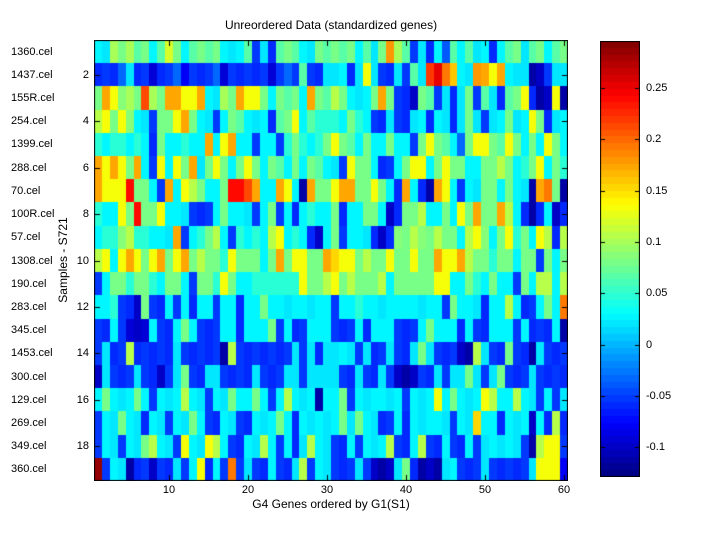 Image resolution: width=720 pixels, height=540 pixels. What do you see at coordinates (331, 504) in the screenshot?
I see `x-axis-label: G4 Genes ordered by G1(S1)` at bounding box center [331, 504].